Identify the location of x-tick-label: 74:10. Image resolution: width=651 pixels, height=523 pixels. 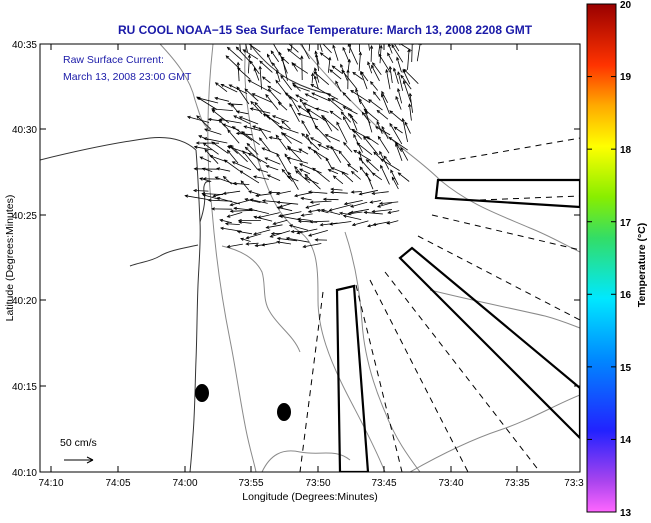
(50, 483).